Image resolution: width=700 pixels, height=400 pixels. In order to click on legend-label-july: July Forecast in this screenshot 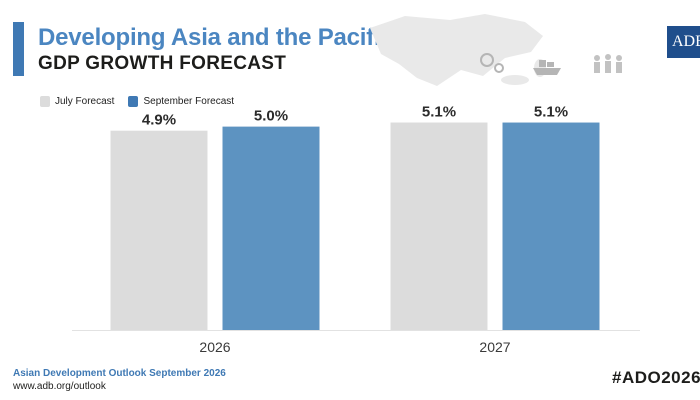, I will do `click(85, 101)`.